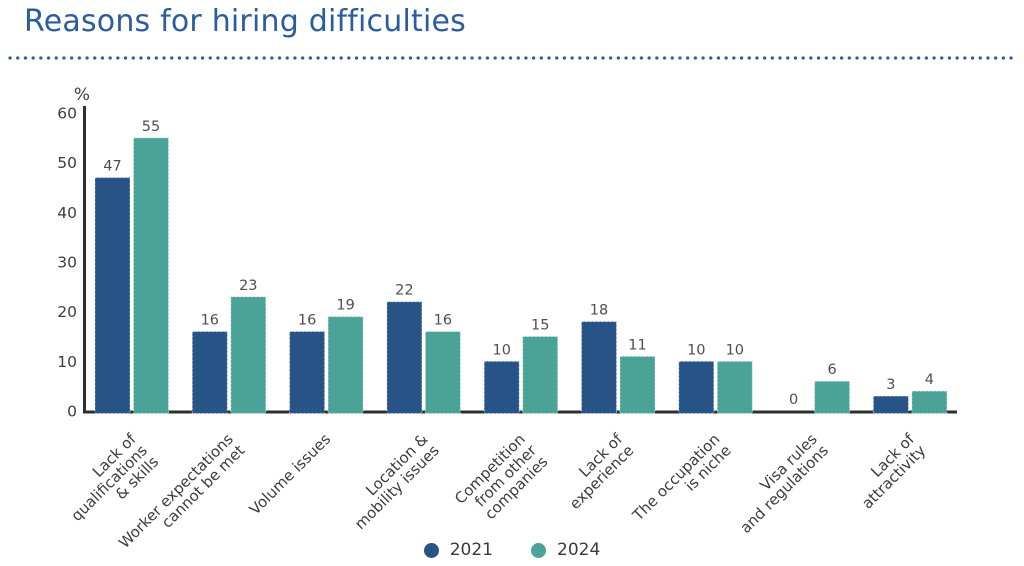 The image size is (1024, 566). What do you see at coordinates (72, 412) in the screenshot?
I see `y-tick-label: 0` at bounding box center [72, 412].